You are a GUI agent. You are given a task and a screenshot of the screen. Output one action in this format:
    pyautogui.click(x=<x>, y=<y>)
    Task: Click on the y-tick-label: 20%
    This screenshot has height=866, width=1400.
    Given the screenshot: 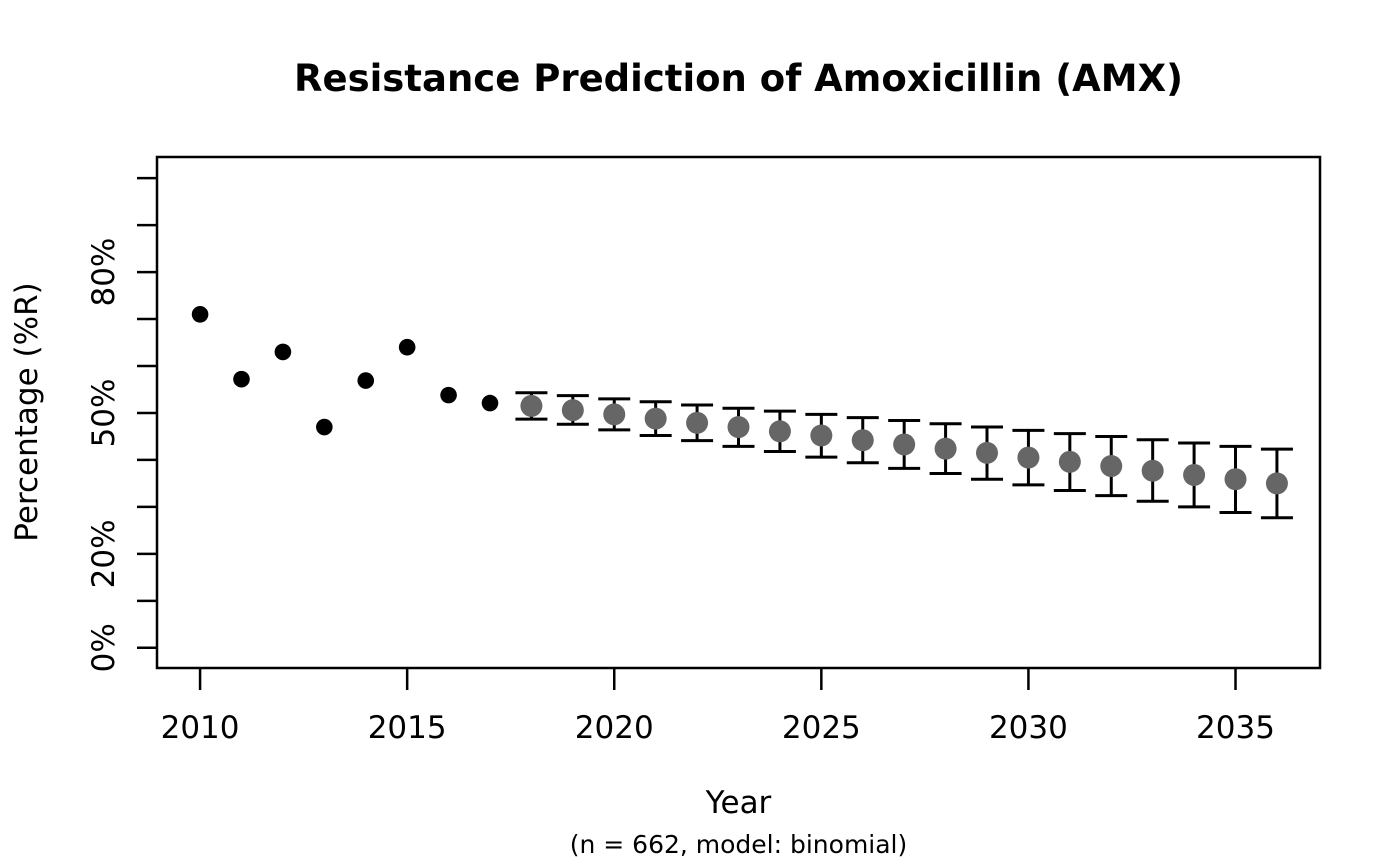 What is the action you would take?
    pyautogui.click(x=104, y=553)
    